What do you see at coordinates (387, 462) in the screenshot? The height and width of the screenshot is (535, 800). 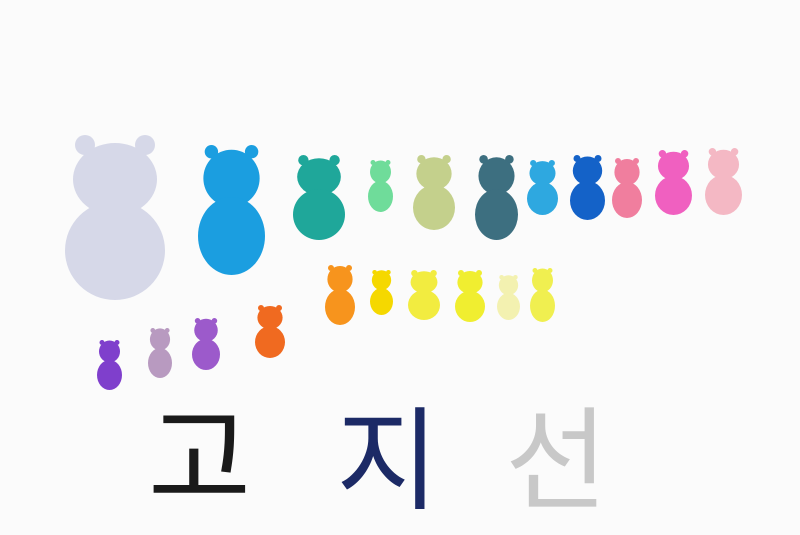 I see `letter: 지` at bounding box center [387, 462].